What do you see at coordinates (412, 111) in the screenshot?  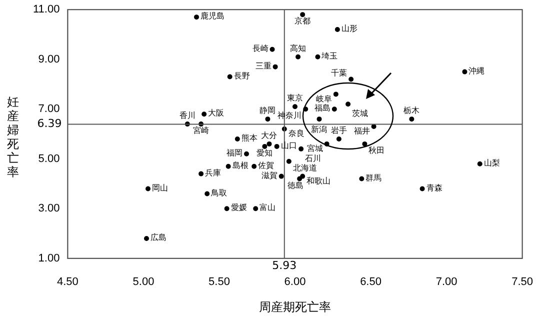 I see `series-label: 栃木` at bounding box center [412, 111].